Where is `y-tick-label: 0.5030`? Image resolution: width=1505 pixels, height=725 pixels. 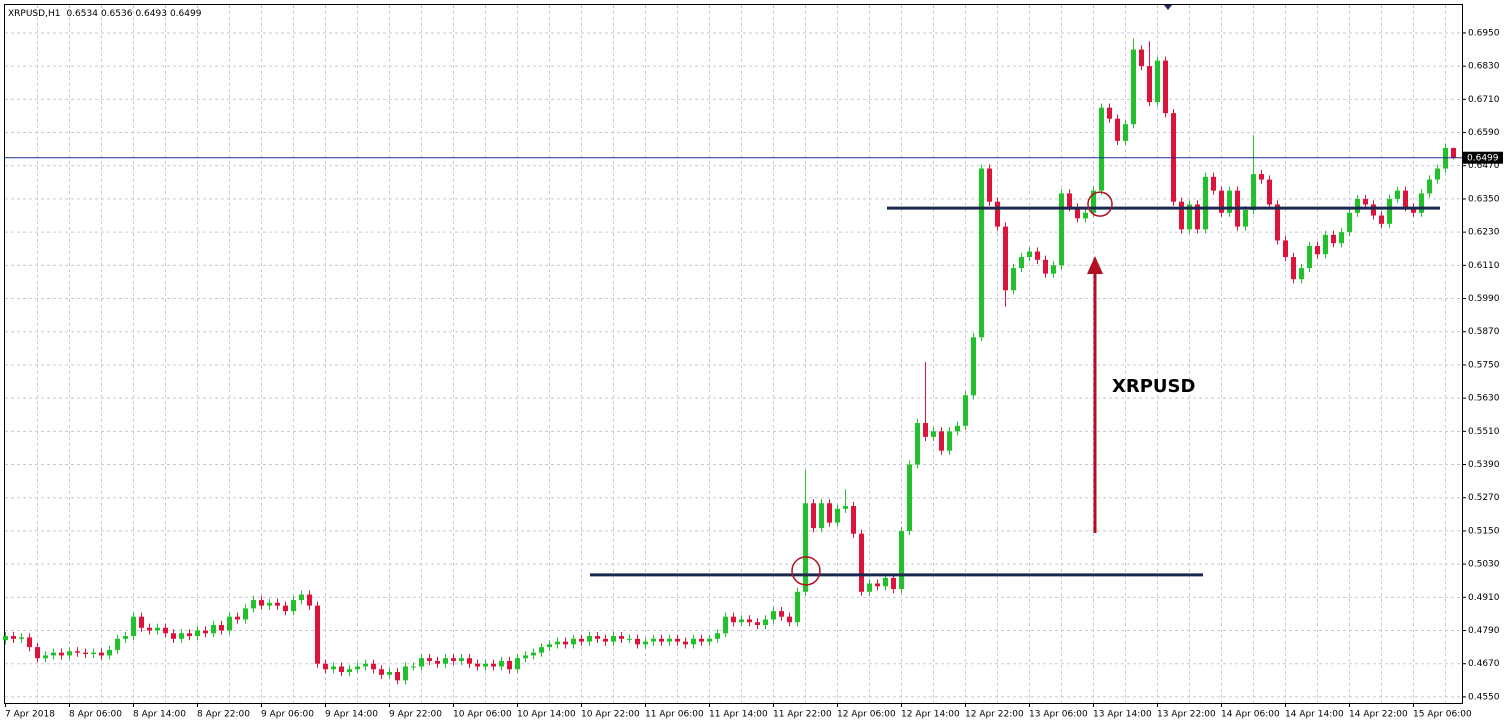 y-tick-label: 0.5030 is located at coordinates (1484, 565).